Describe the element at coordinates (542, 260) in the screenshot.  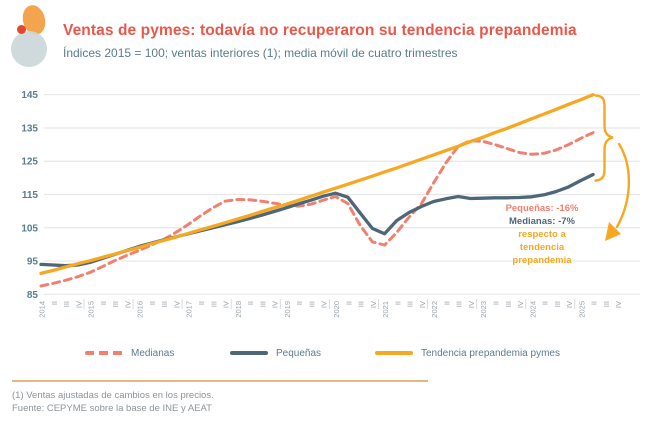
I see `annotation-line: prepandemia` at that location.